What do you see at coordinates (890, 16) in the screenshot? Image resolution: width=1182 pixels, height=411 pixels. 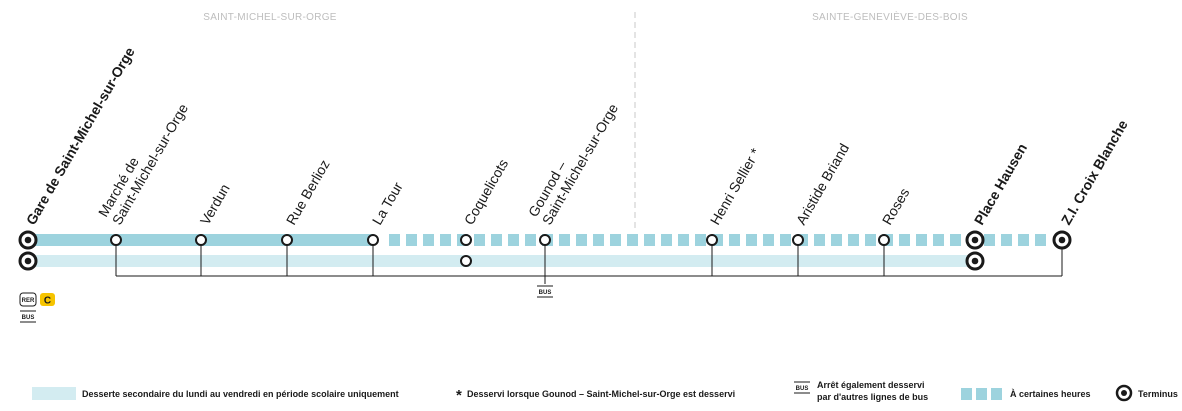 I see `commune-label-sainte-genevieve: SAINTE-GENEVIÈVE-DES-BOIS` at bounding box center [890, 16].